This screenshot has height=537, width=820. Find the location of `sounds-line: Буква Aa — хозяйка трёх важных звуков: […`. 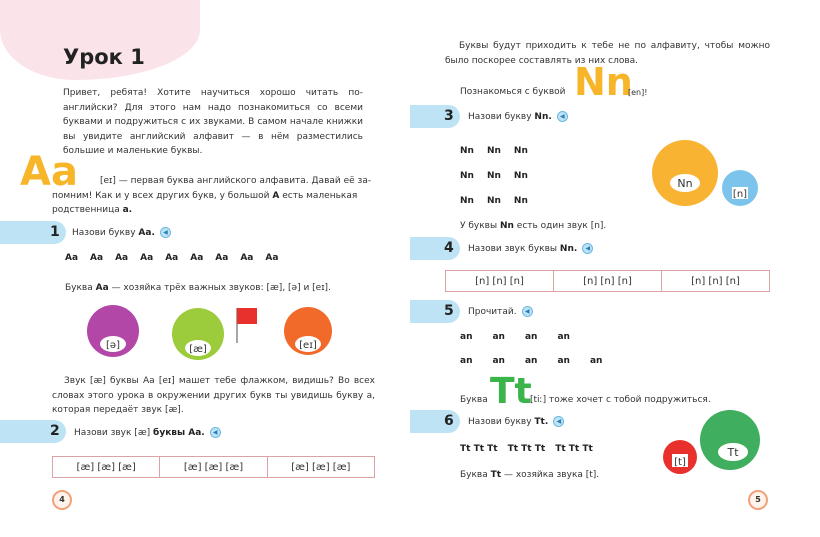

sounds-line: Буква Aa — хозяйка трёх важных звуков: [… is located at coordinates (198, 288).